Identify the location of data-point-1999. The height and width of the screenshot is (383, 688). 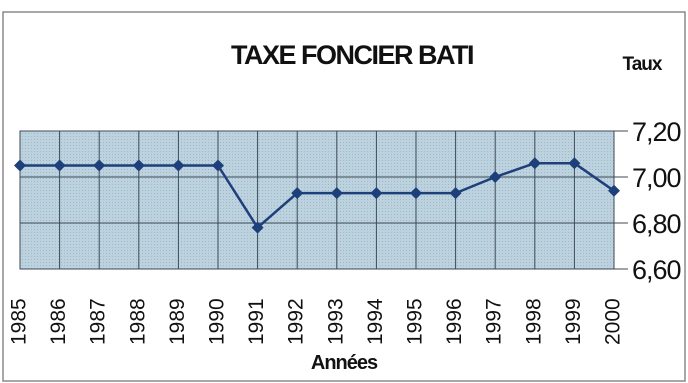
(574, 163).